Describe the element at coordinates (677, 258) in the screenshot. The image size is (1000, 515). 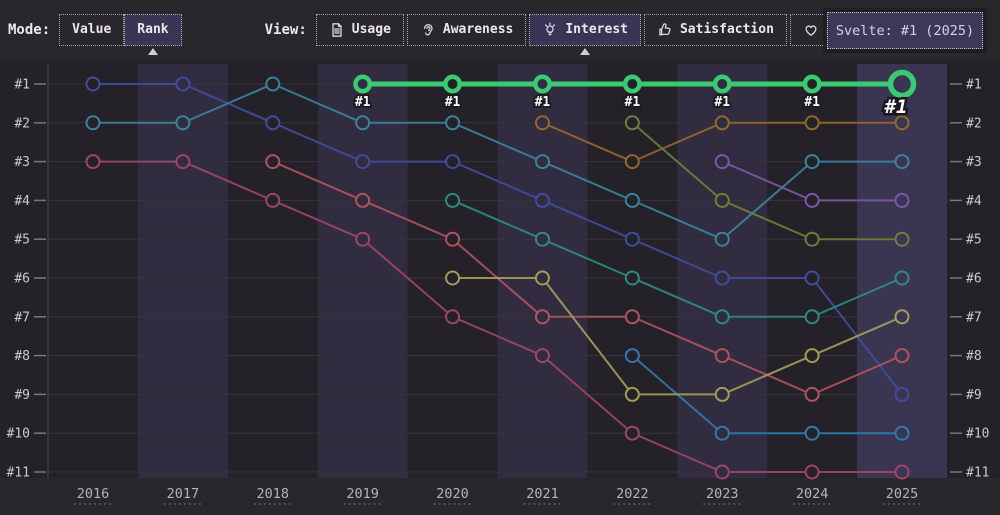
I see `series-darkteal-line` at that location.